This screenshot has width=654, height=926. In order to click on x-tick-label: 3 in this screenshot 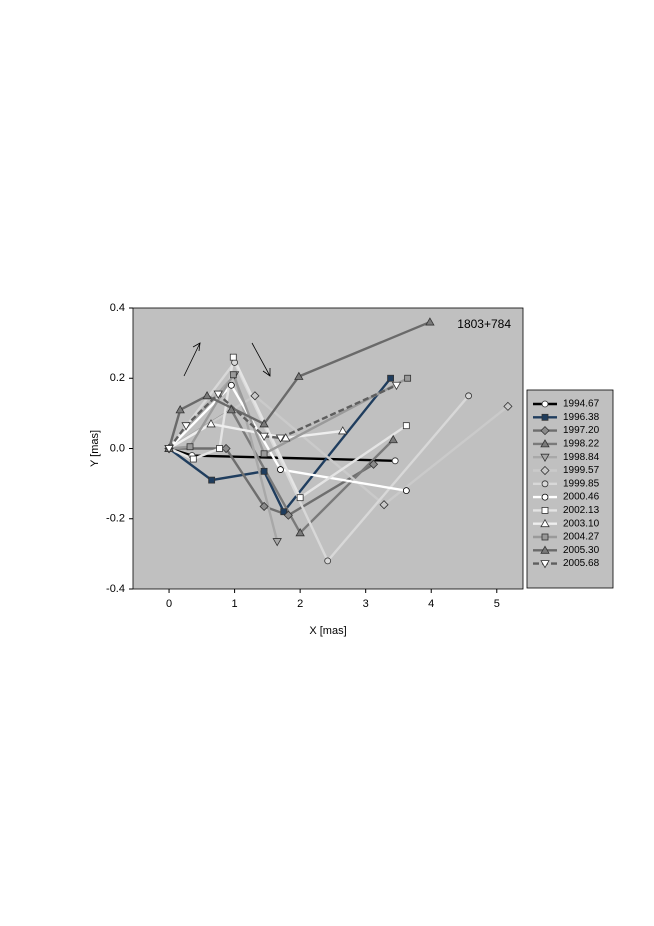, I will do `click(366, 604)`.